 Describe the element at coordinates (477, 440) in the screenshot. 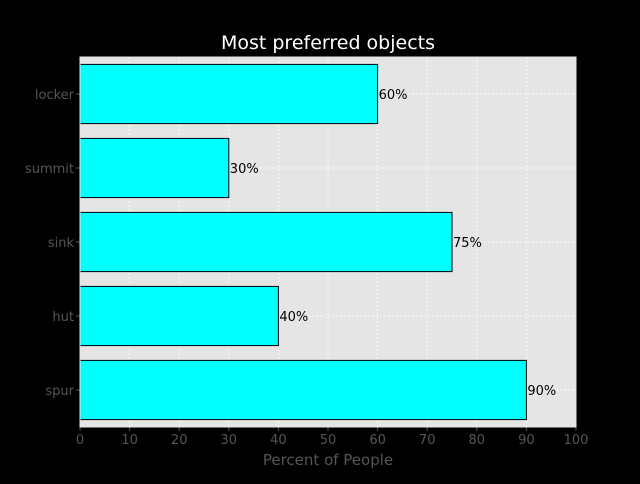

I see `x-tick-label: 80` at that location.